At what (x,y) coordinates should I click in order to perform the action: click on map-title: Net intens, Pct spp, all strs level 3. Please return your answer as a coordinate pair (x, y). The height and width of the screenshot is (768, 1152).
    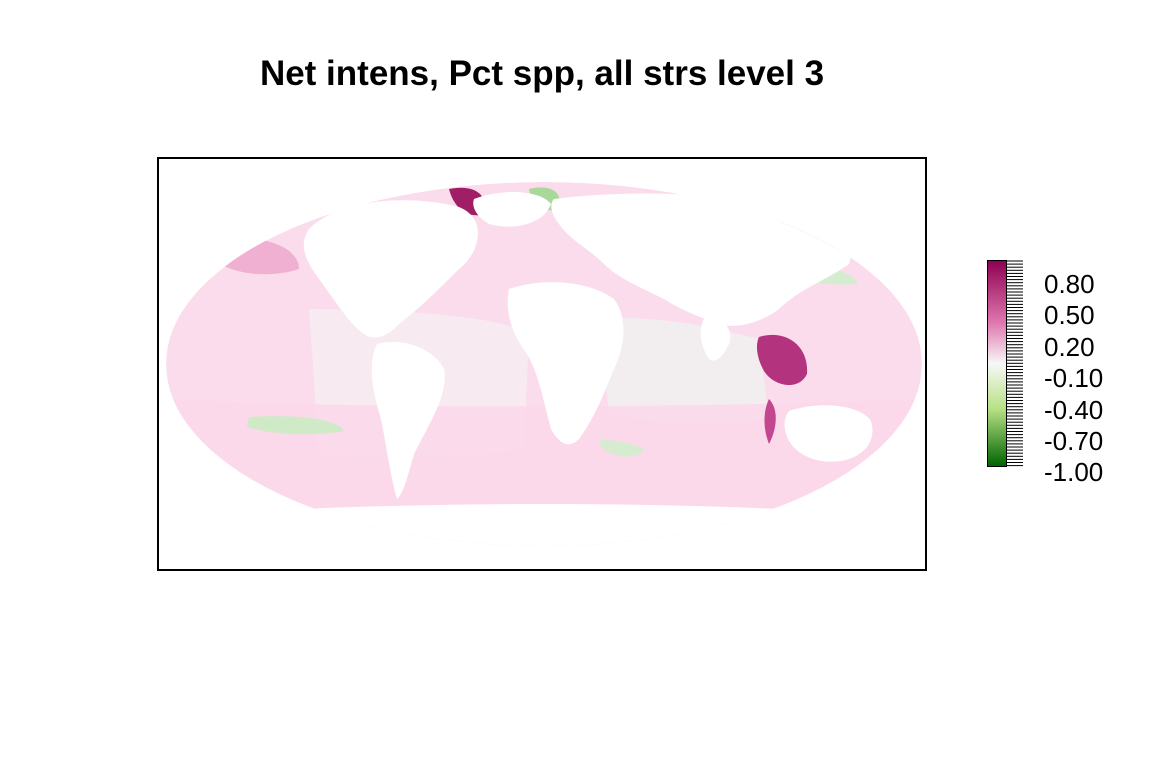
    Looking at the image, I should click on (542, 73).